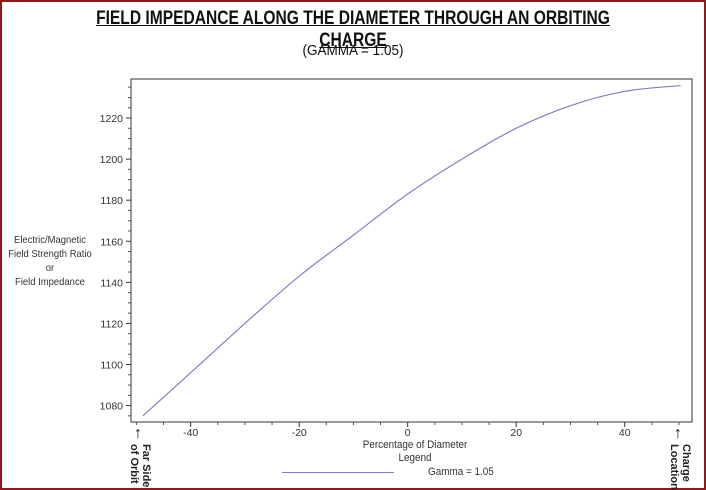 This screenshot has height=490, width=706. What do you see at coordinates (338, 472) in the screenshot?
I see `legend-swatch` at bounding box center [338, 472].